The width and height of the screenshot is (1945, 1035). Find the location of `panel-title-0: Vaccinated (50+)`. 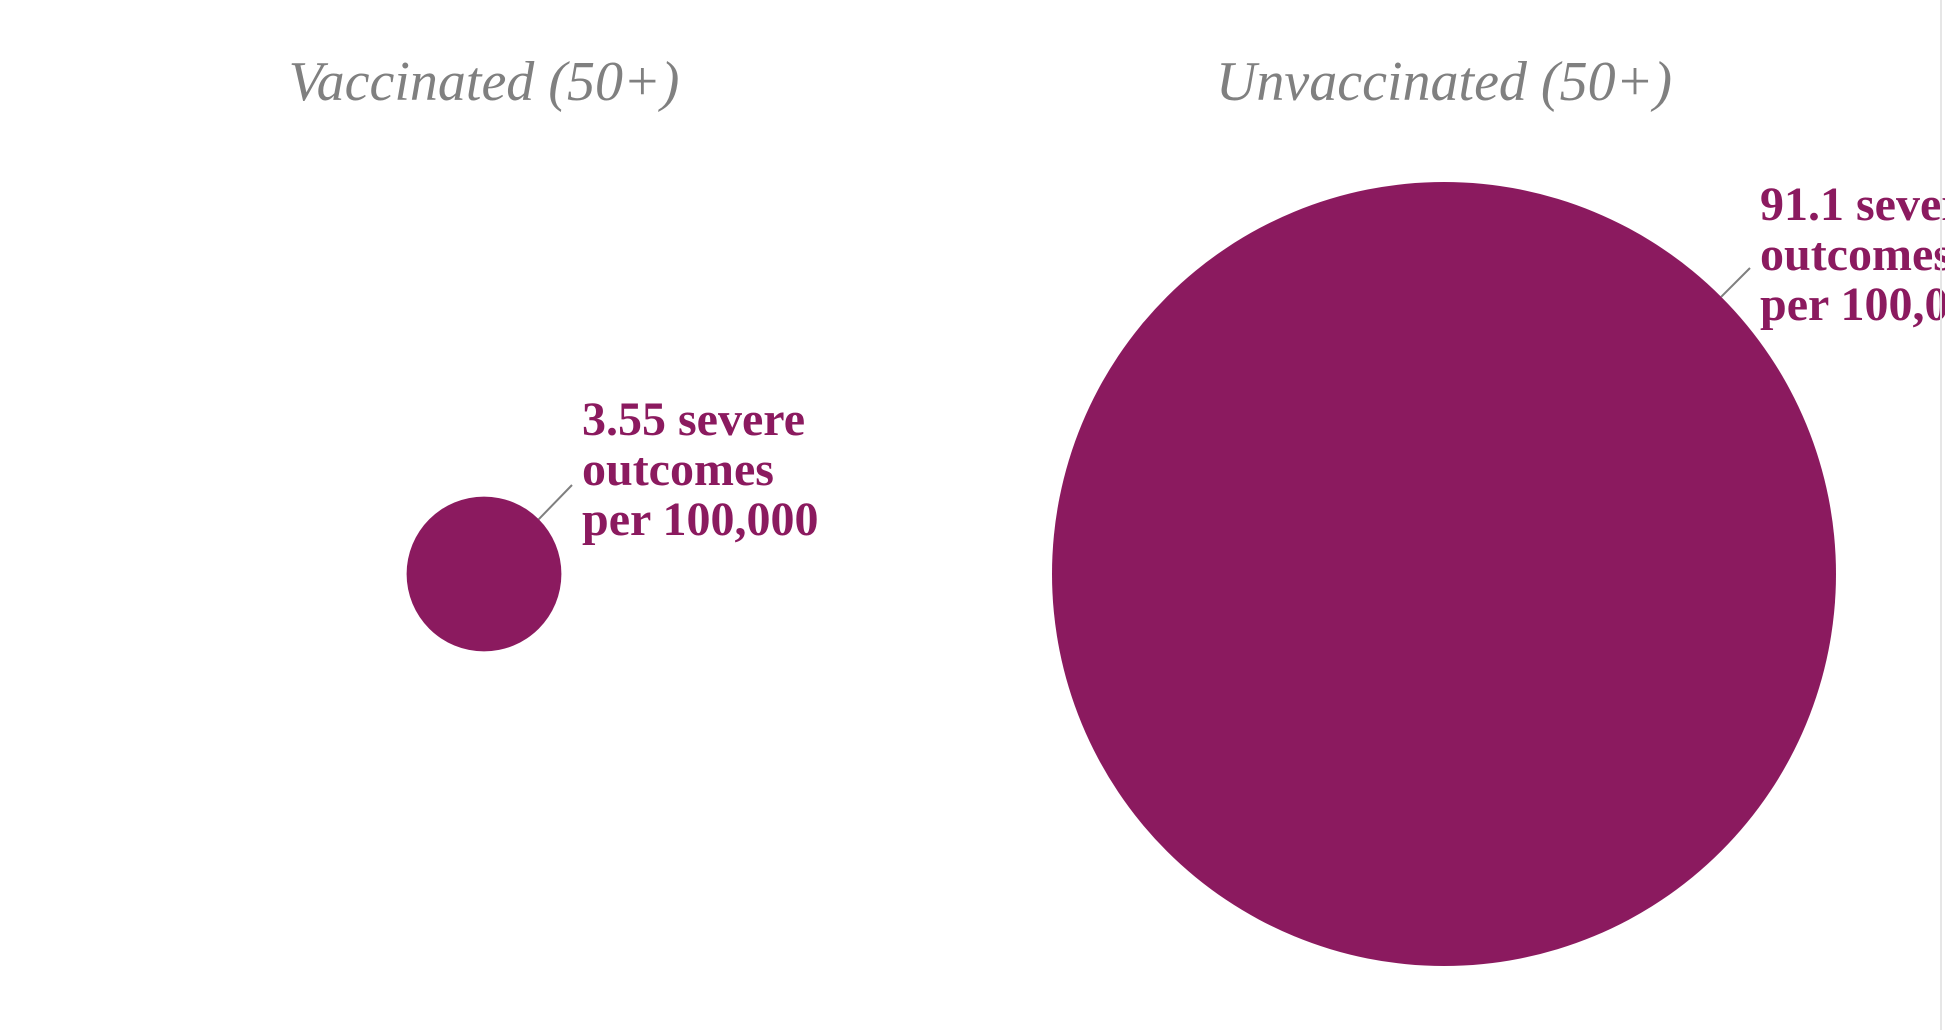

panel-title-0: Vaccinated (50+) is located at coordinates (484, 82).